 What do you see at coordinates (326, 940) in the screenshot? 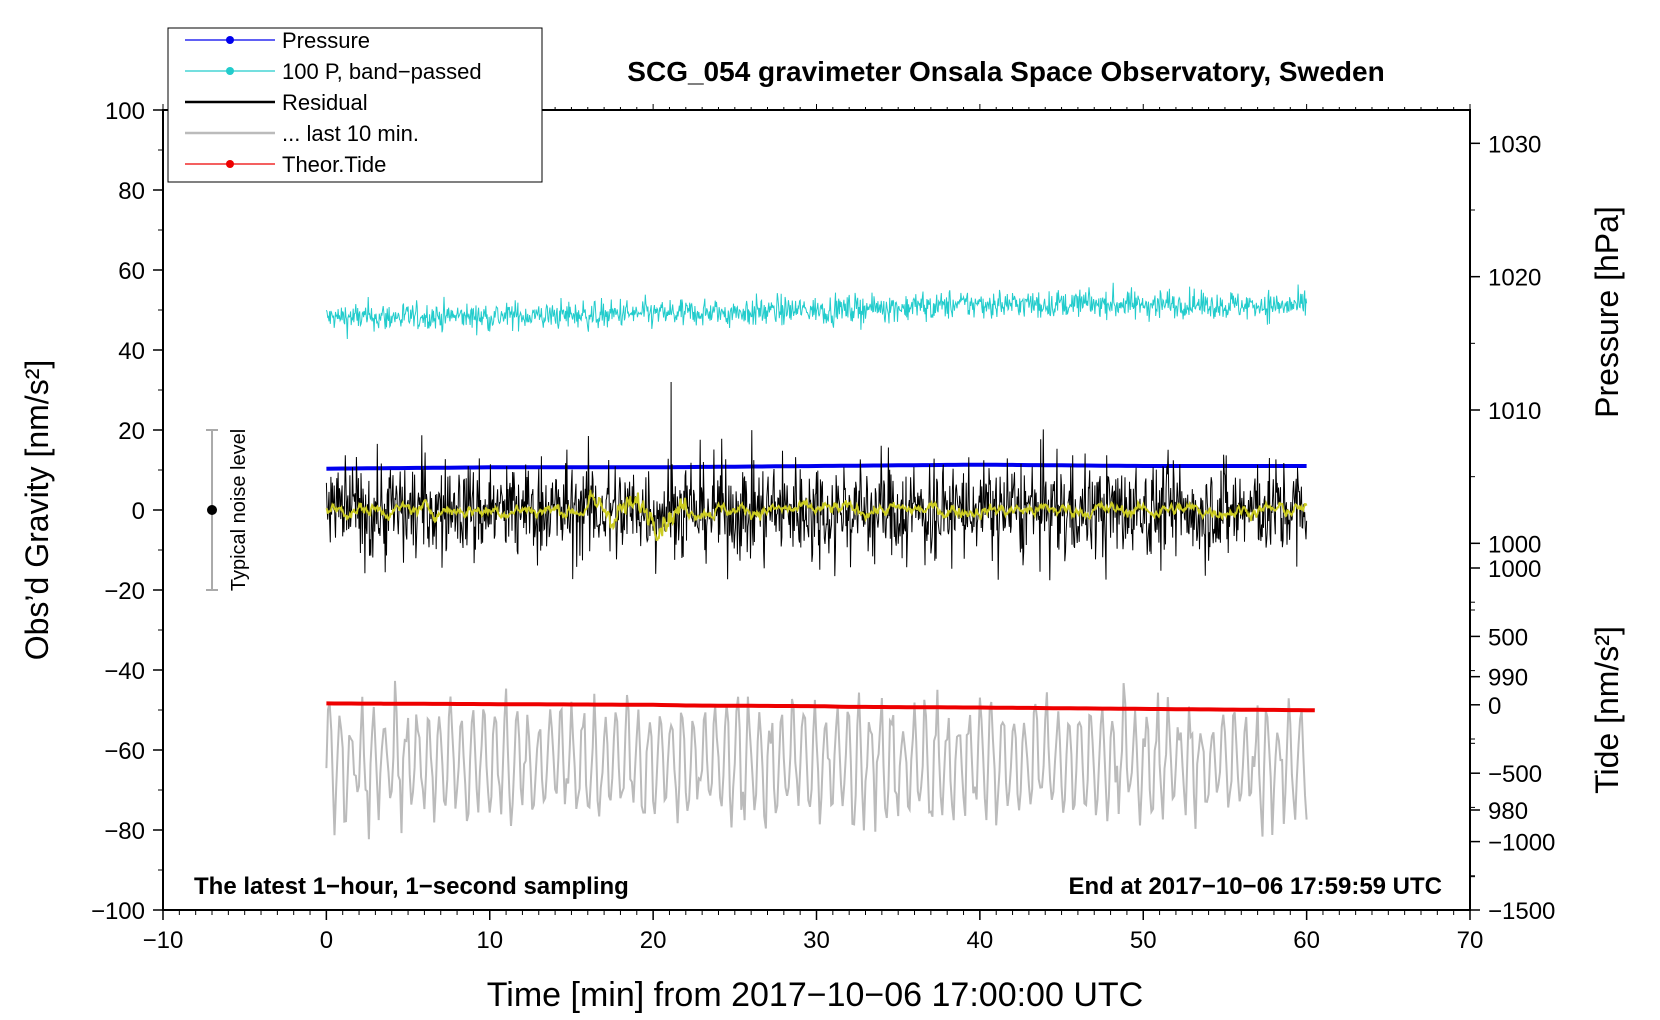
I see `x-tick-label: 0` at bounding box center [326, 940].